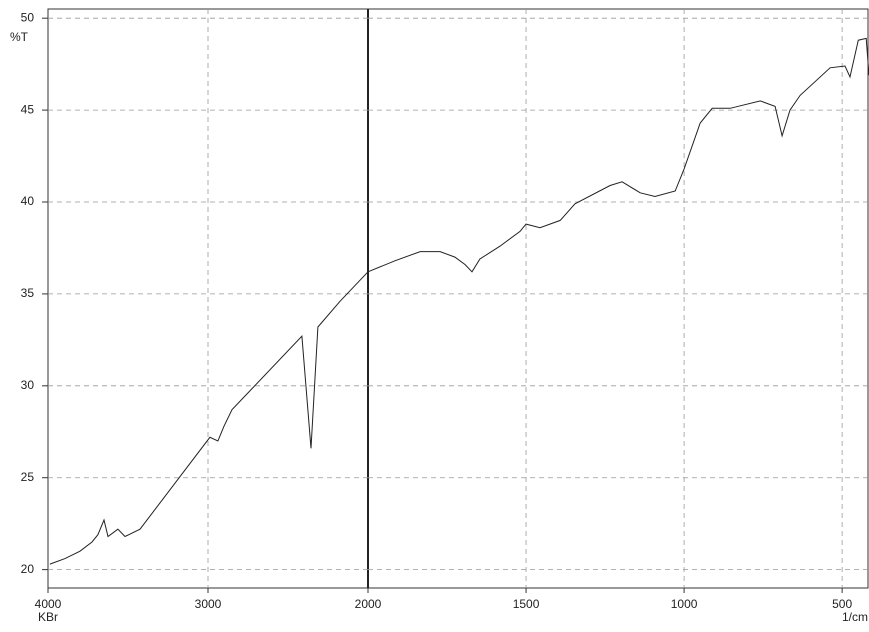  I want to click on y-tick-label: 40, so click(28, 201).